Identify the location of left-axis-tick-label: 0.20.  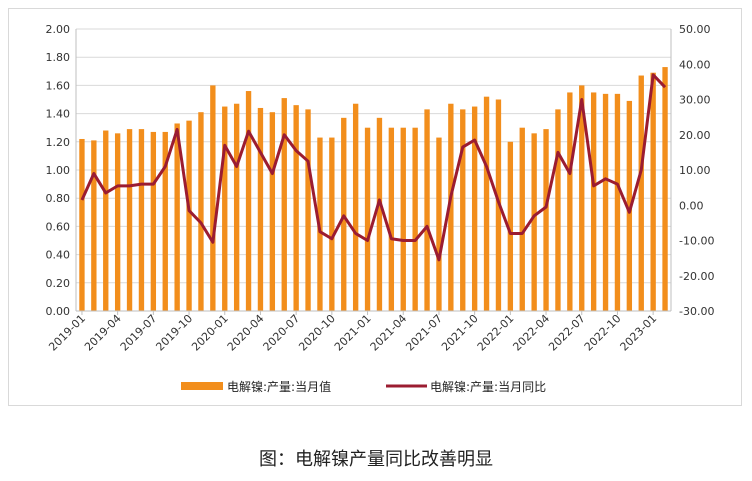
(58, 283).